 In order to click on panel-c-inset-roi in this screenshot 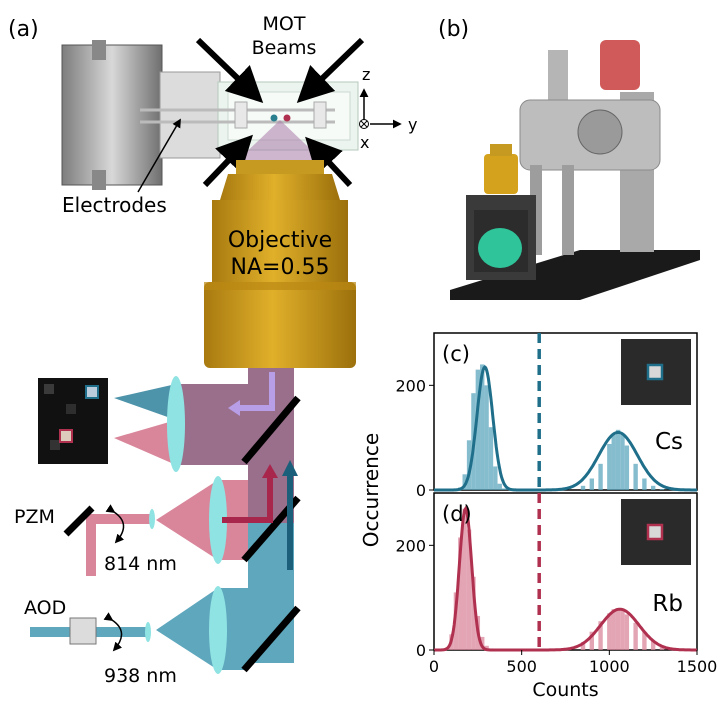, I will do `click(655, 372)`.